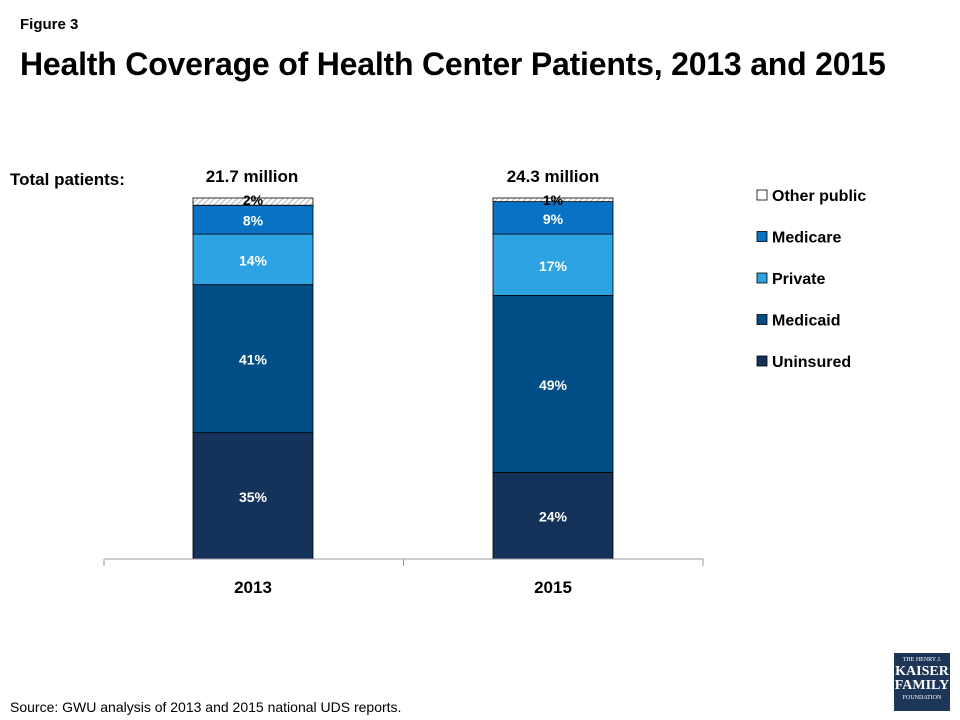 Image resolution: width=960 pixels, height=720 pixels. What do you see at coordinates (253, 587) in the screenshot?
I see `x-tick-label-2013: 2013` at bounding box center [253, 587].